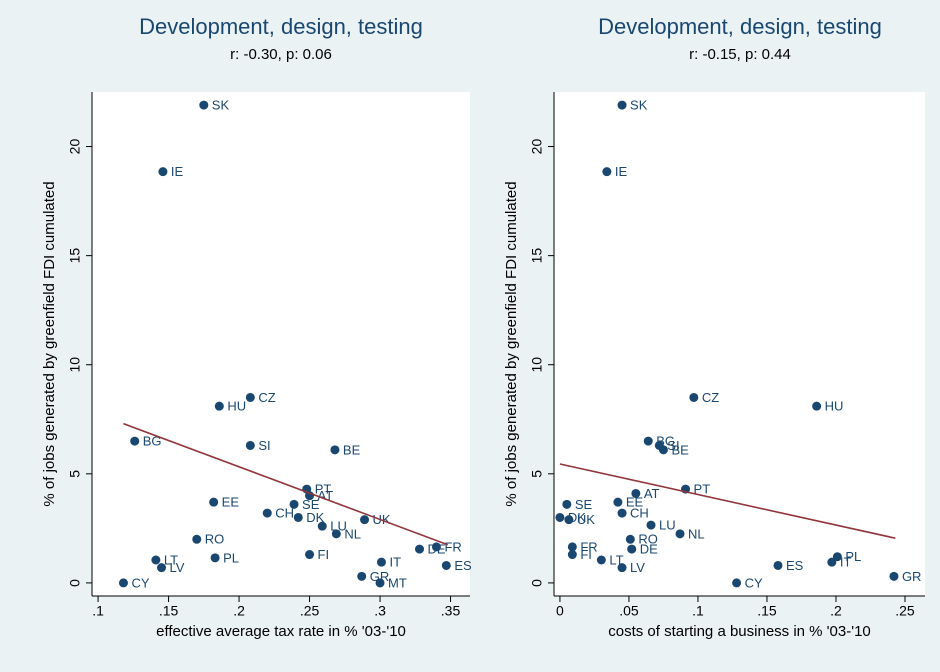 The width and height of the screenshot is (940, 672). Describe the element at coordinates (560, 611) in the screenshot. I see `x-tick-label: 0` at that location.